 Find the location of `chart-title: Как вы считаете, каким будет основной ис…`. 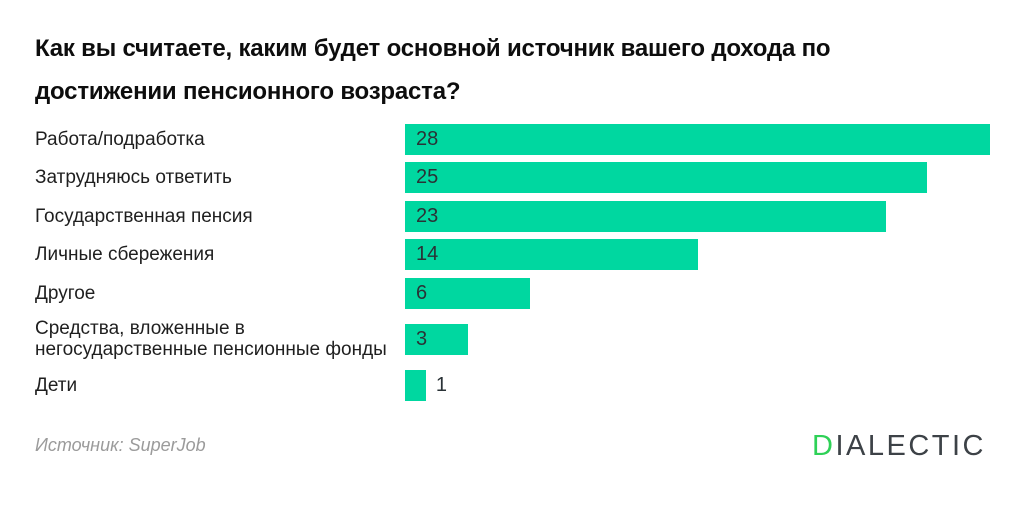

chart-title: Как вы считаете, каким будет основной ис… is located at coordinates (485, 70).